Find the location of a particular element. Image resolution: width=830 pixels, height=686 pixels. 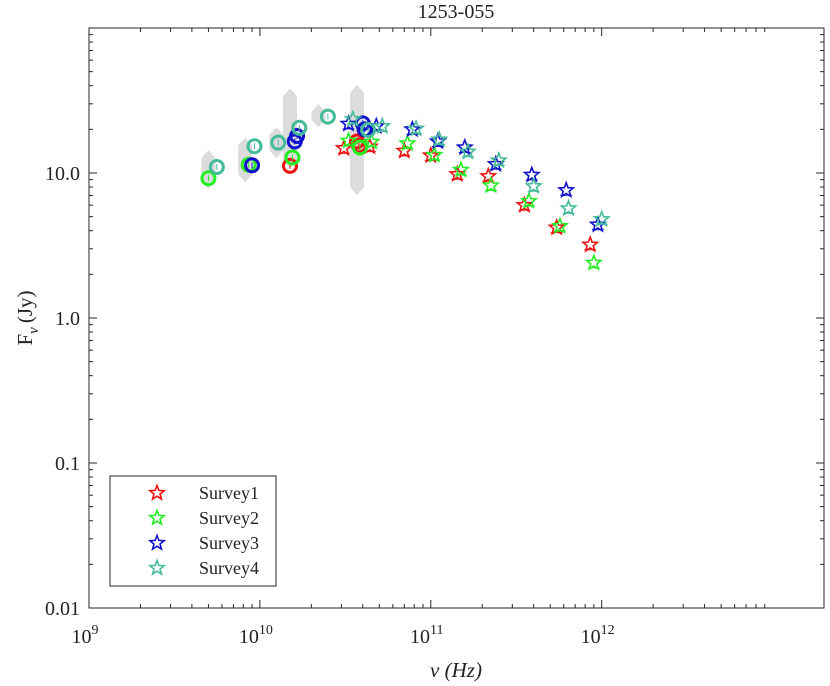

x-tick-label-2: 1011 is located at coordinates (426, 635).